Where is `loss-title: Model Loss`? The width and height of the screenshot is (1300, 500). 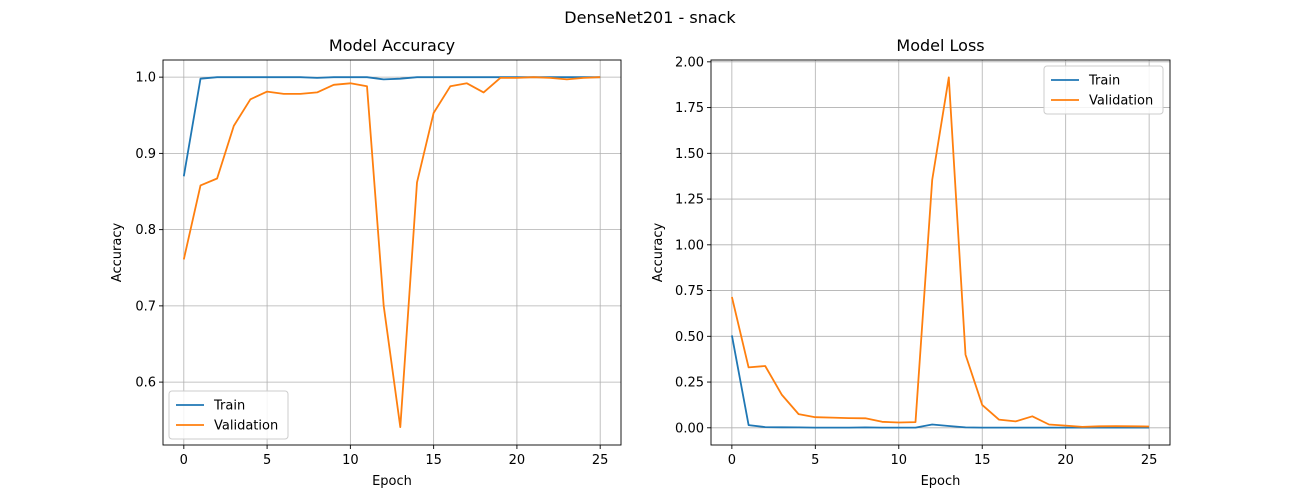 loss-title: Model Loss is located at coordinates (940, 45).